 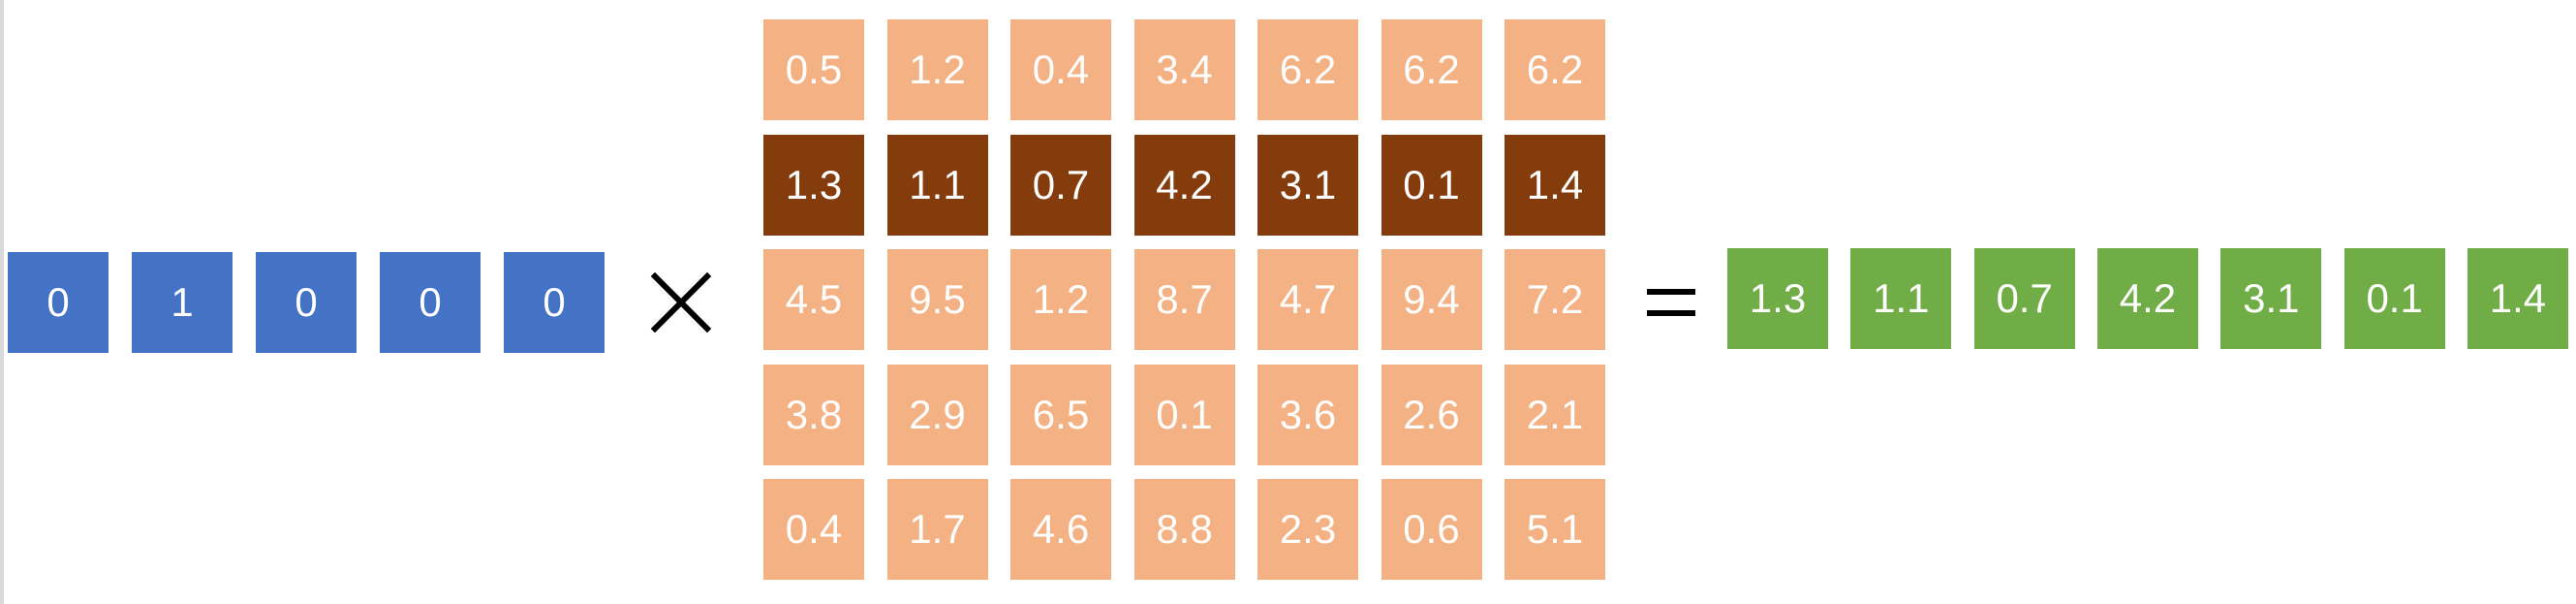 I want to click on matrix-cell: 8.8, so click(x=1184, y=529).